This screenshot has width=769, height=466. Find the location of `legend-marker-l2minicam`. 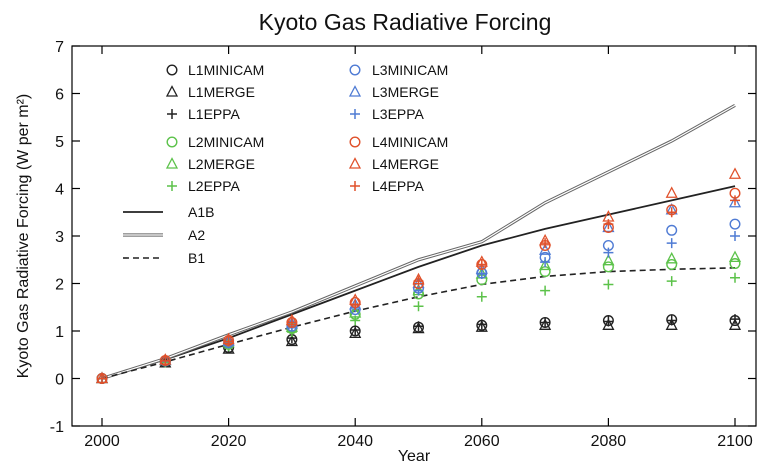

legend-marker-l2minicam is located at coordinates (172, 142).